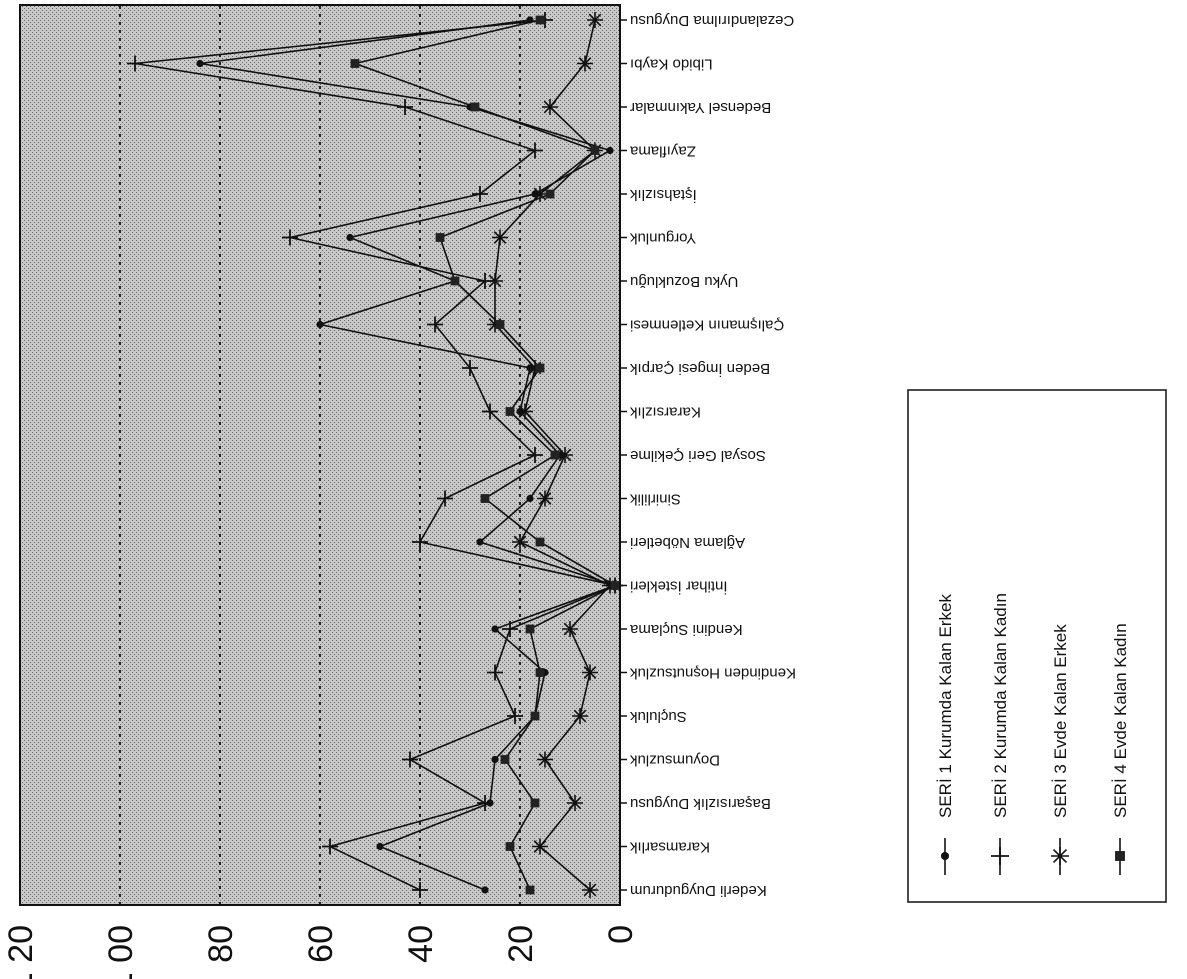 This screenshot has height=979, width=1187. I want to click on value-tick-label: 40, so click(421, 944).